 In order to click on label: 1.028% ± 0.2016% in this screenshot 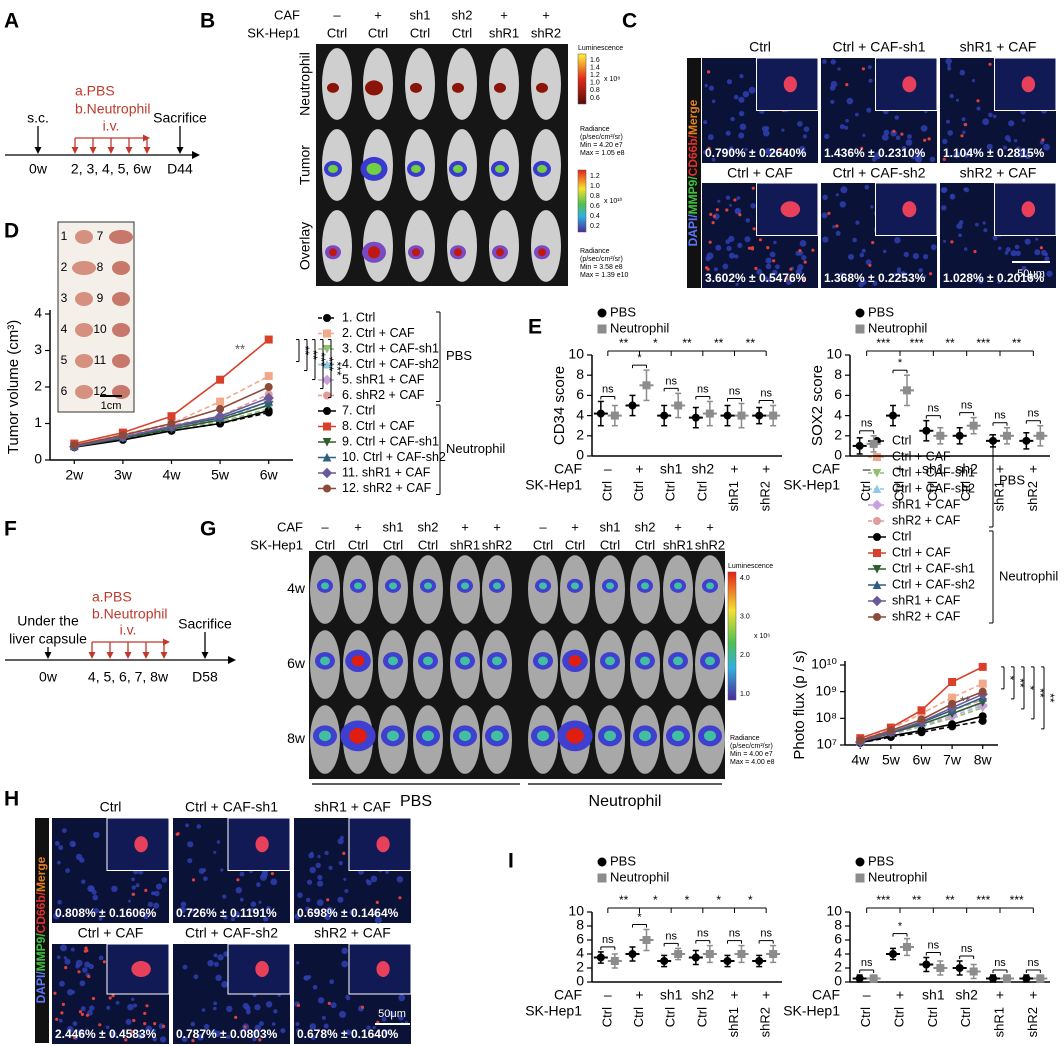, I will do `click(994, 278)`.